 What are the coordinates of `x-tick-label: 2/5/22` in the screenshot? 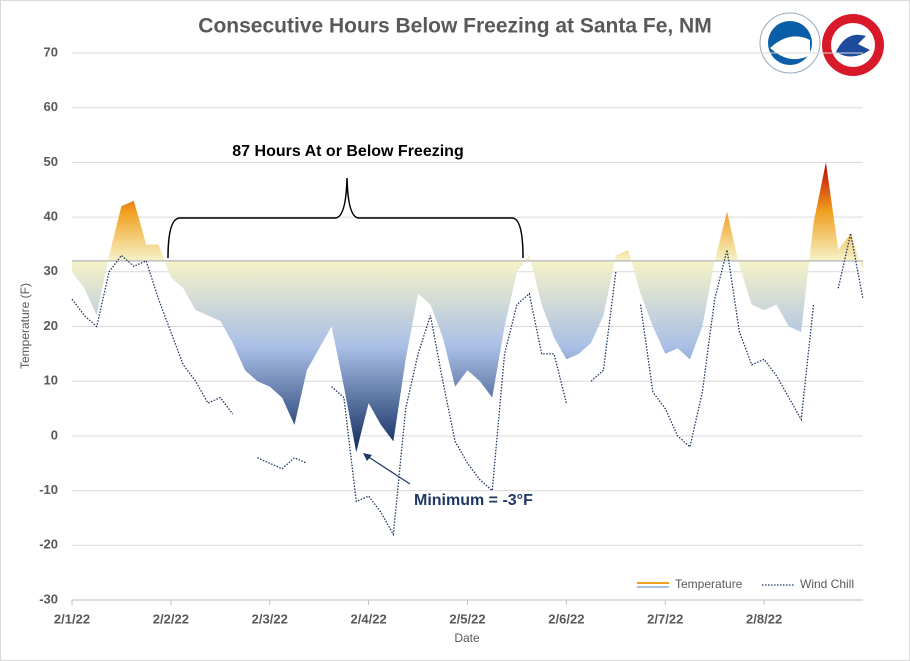 It's located at (467, 618).